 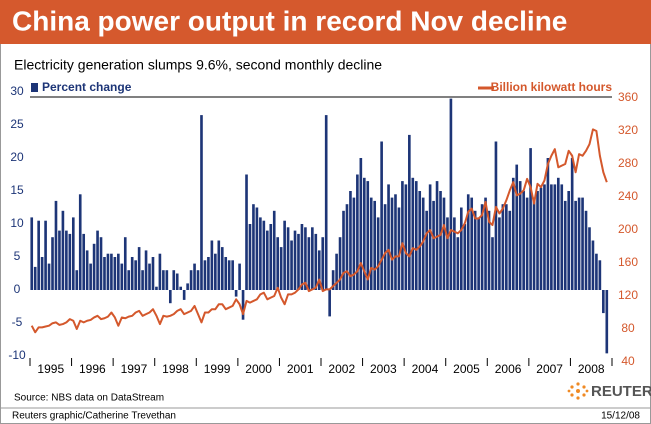 What do you see at coordinates (628, 361) in the screenshot?
I see `y2-tick-label: 40` at bounding box center [628, 361].